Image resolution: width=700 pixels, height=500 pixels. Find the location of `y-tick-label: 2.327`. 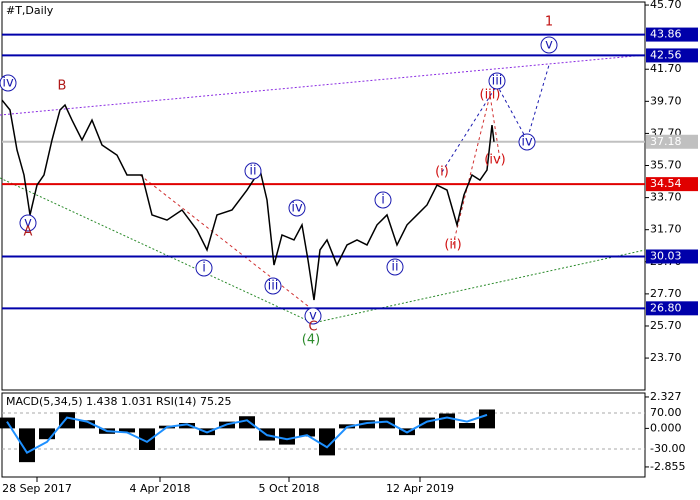

y-tick-label: 2.327 is located at coordinates (666, 396).